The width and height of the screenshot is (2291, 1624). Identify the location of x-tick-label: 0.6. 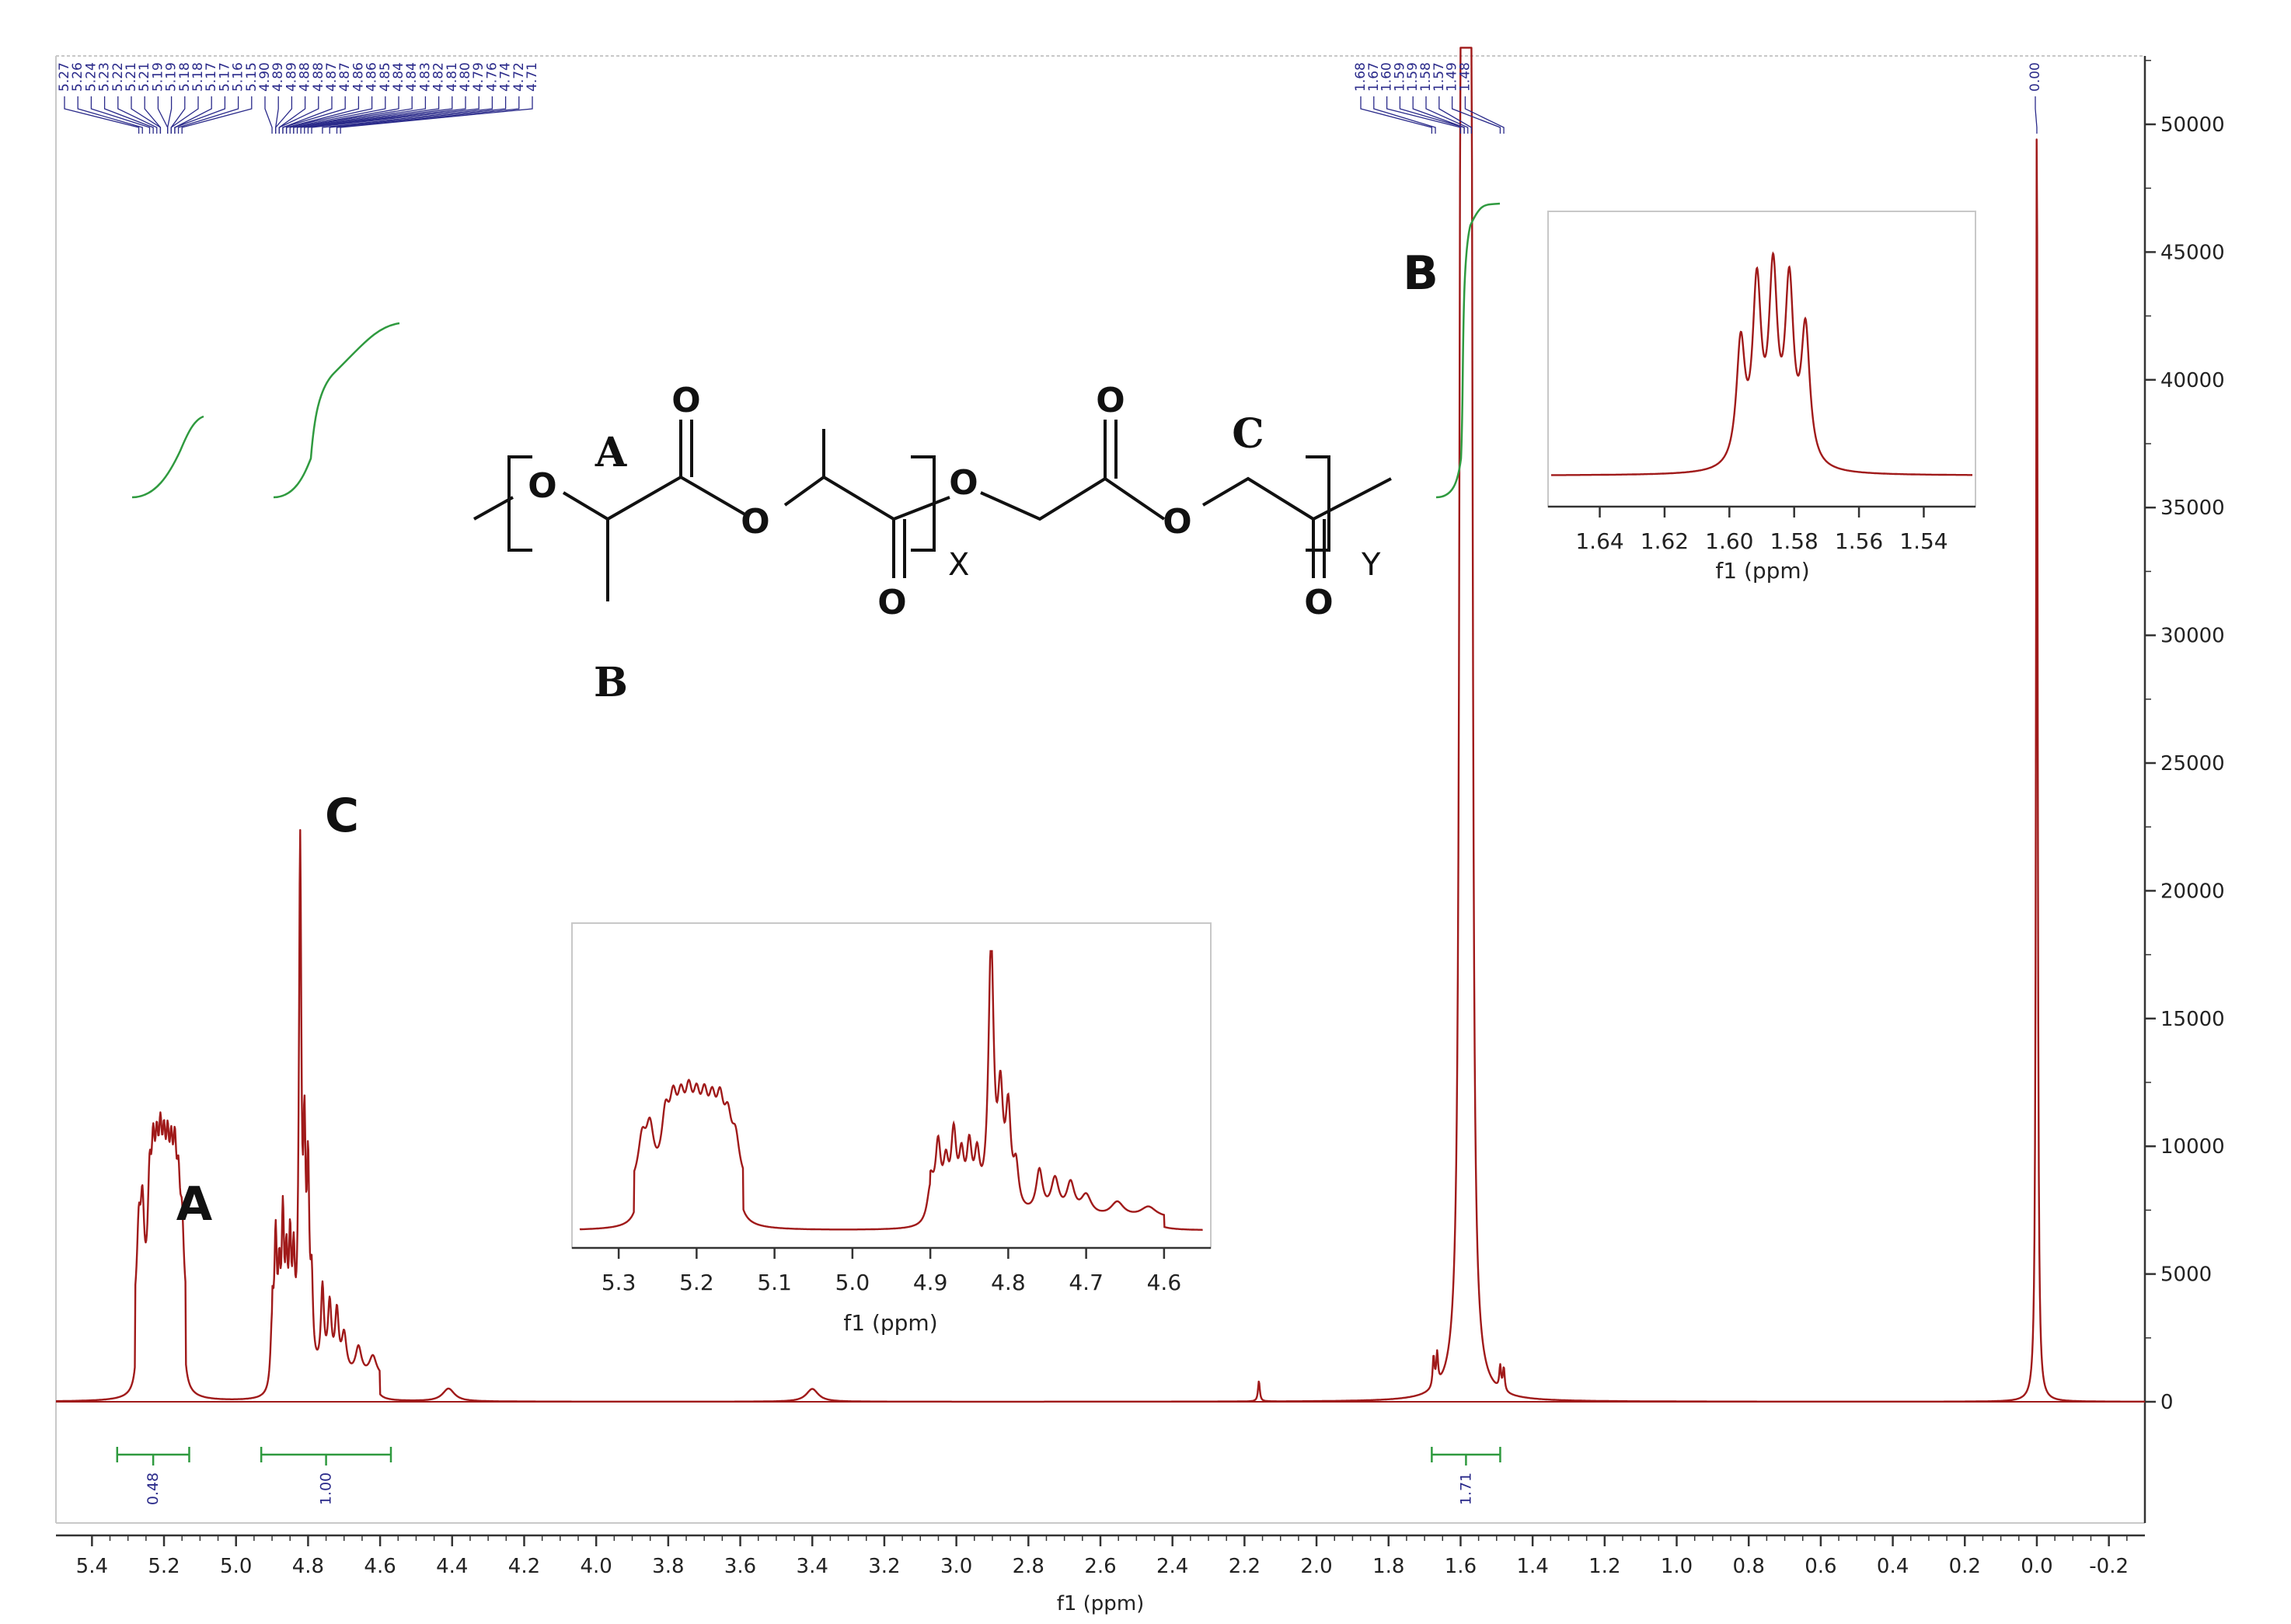
(1820, 1566).